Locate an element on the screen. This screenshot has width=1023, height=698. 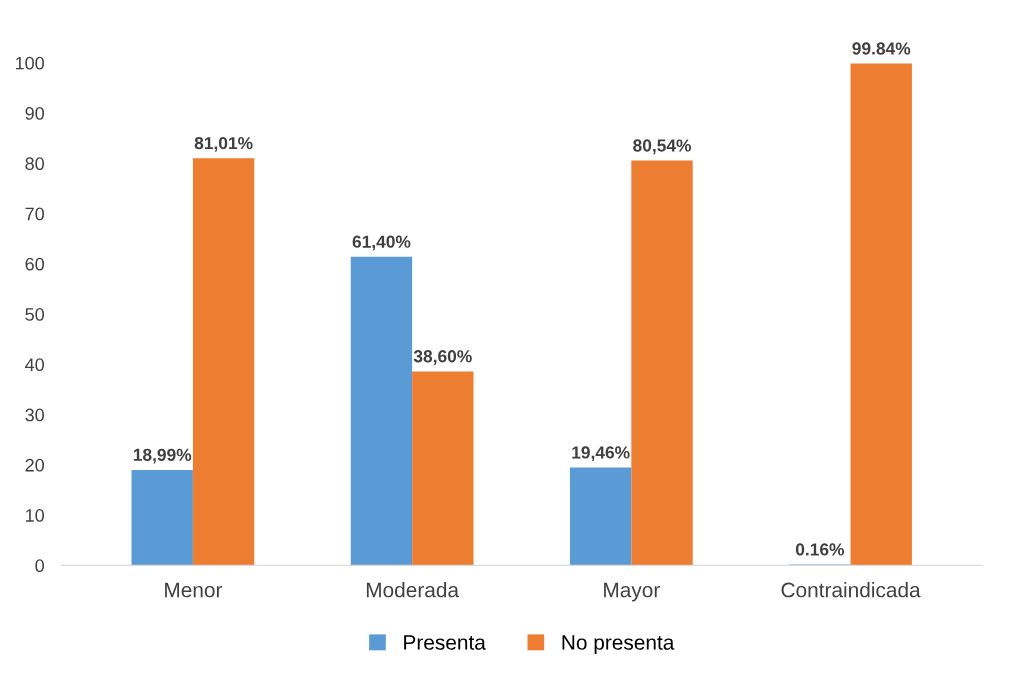
legend-label: Presenta is located at coordinates (445, 642).